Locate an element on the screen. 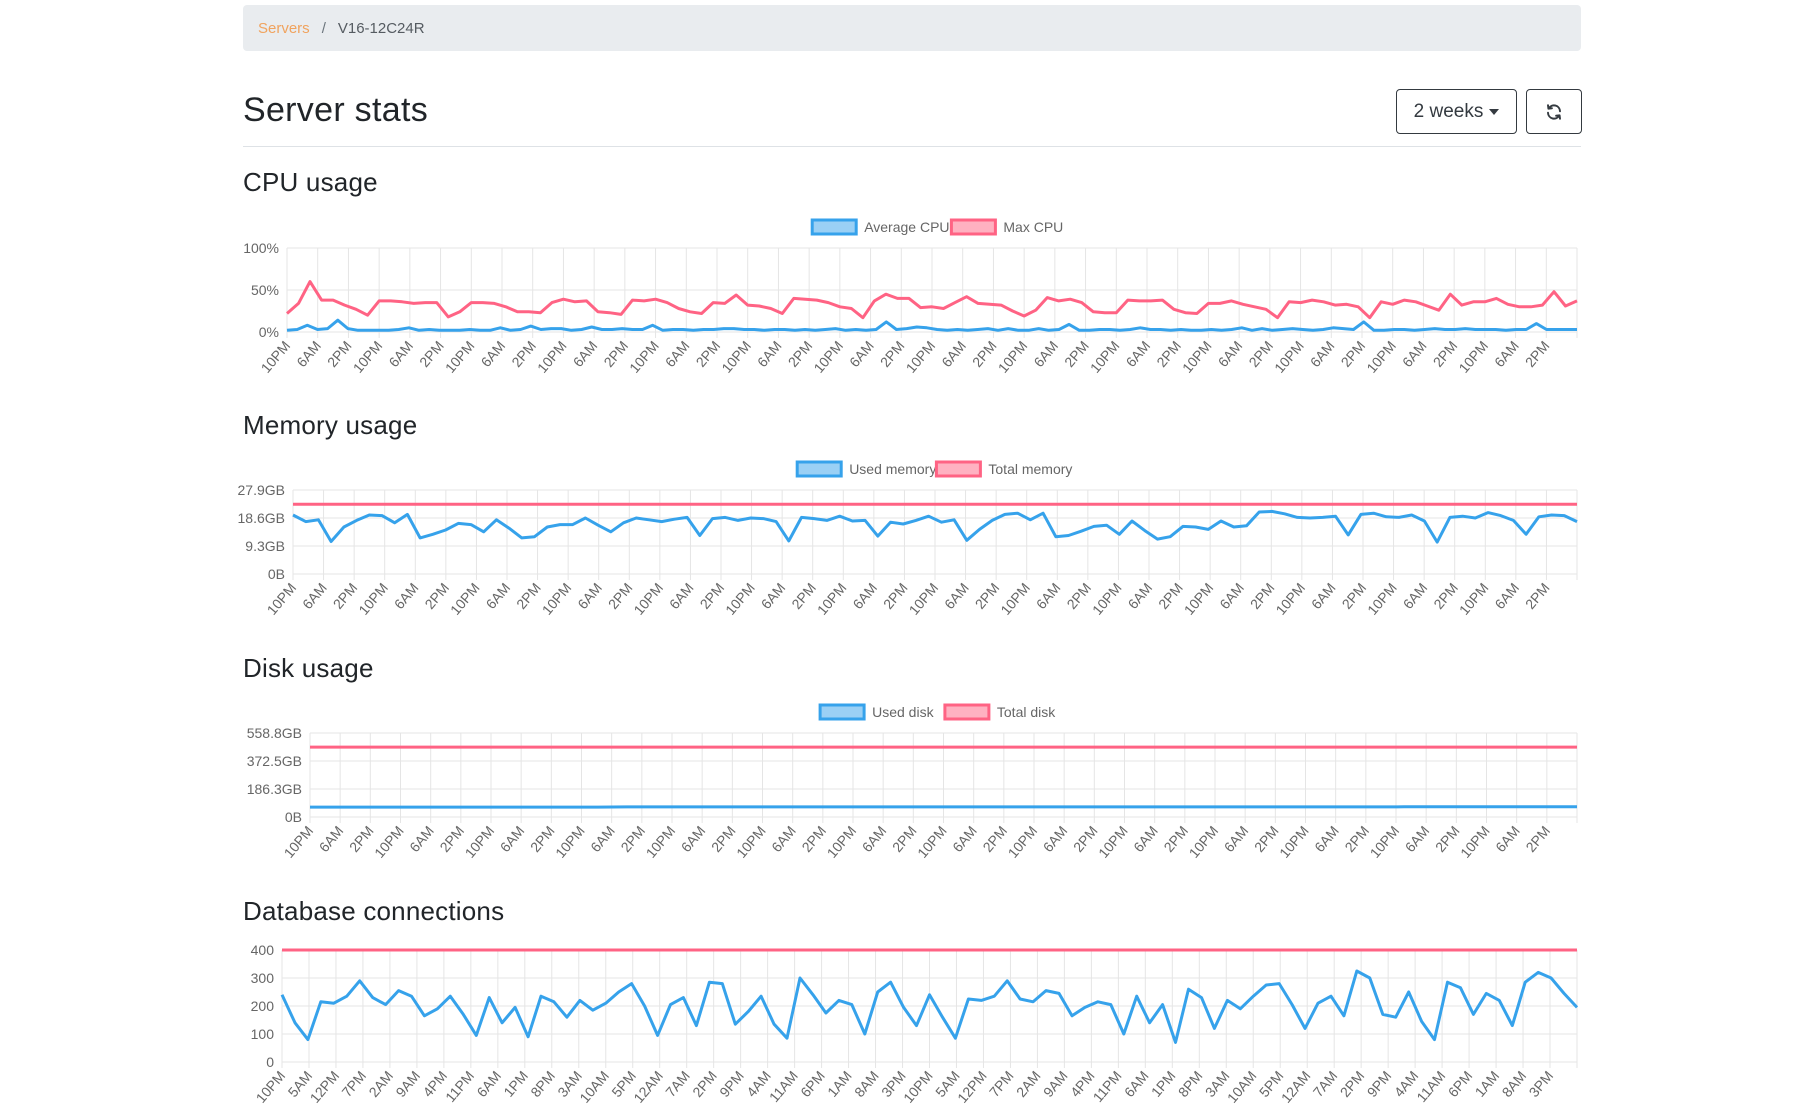  y-tick-label: 186.3GB is located at coordinates (274, 789).